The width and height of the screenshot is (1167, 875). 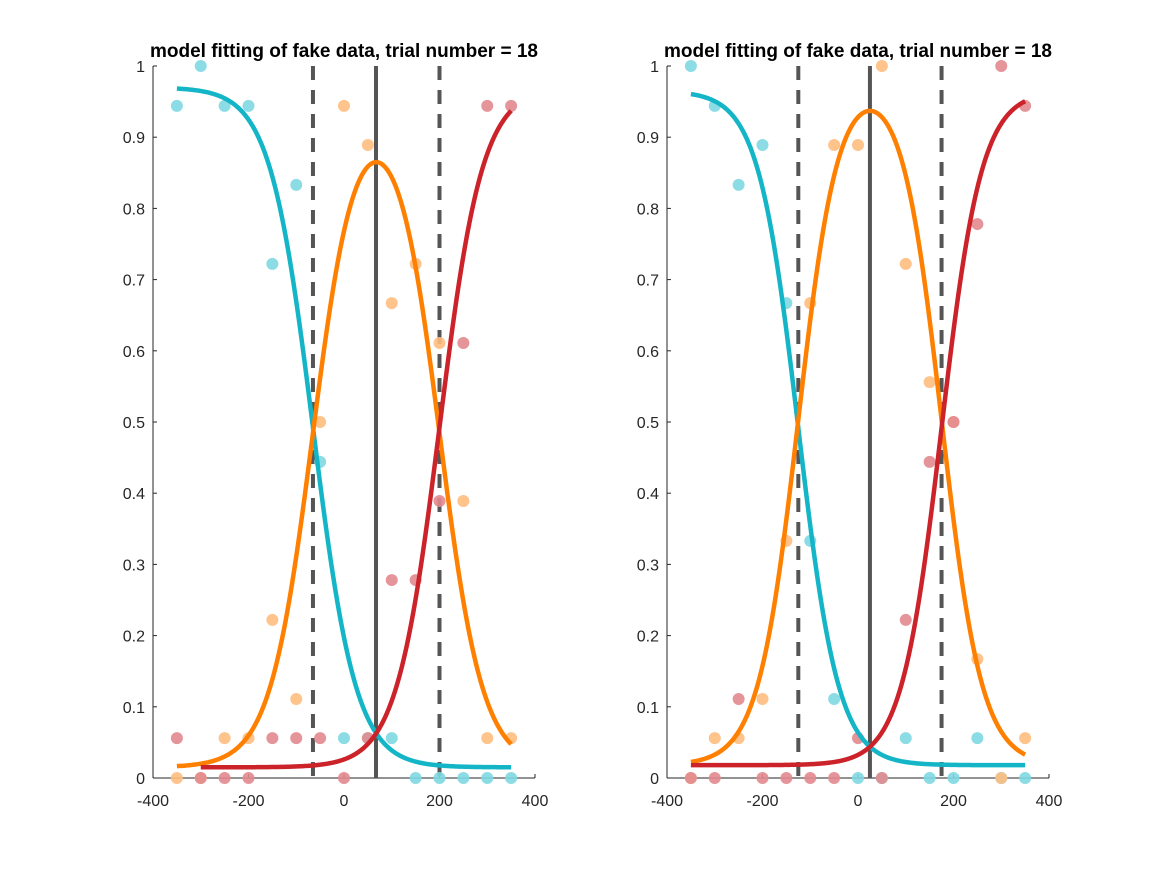 I want to click on y-tick-label: 0.9, so click(x=134, y=138).